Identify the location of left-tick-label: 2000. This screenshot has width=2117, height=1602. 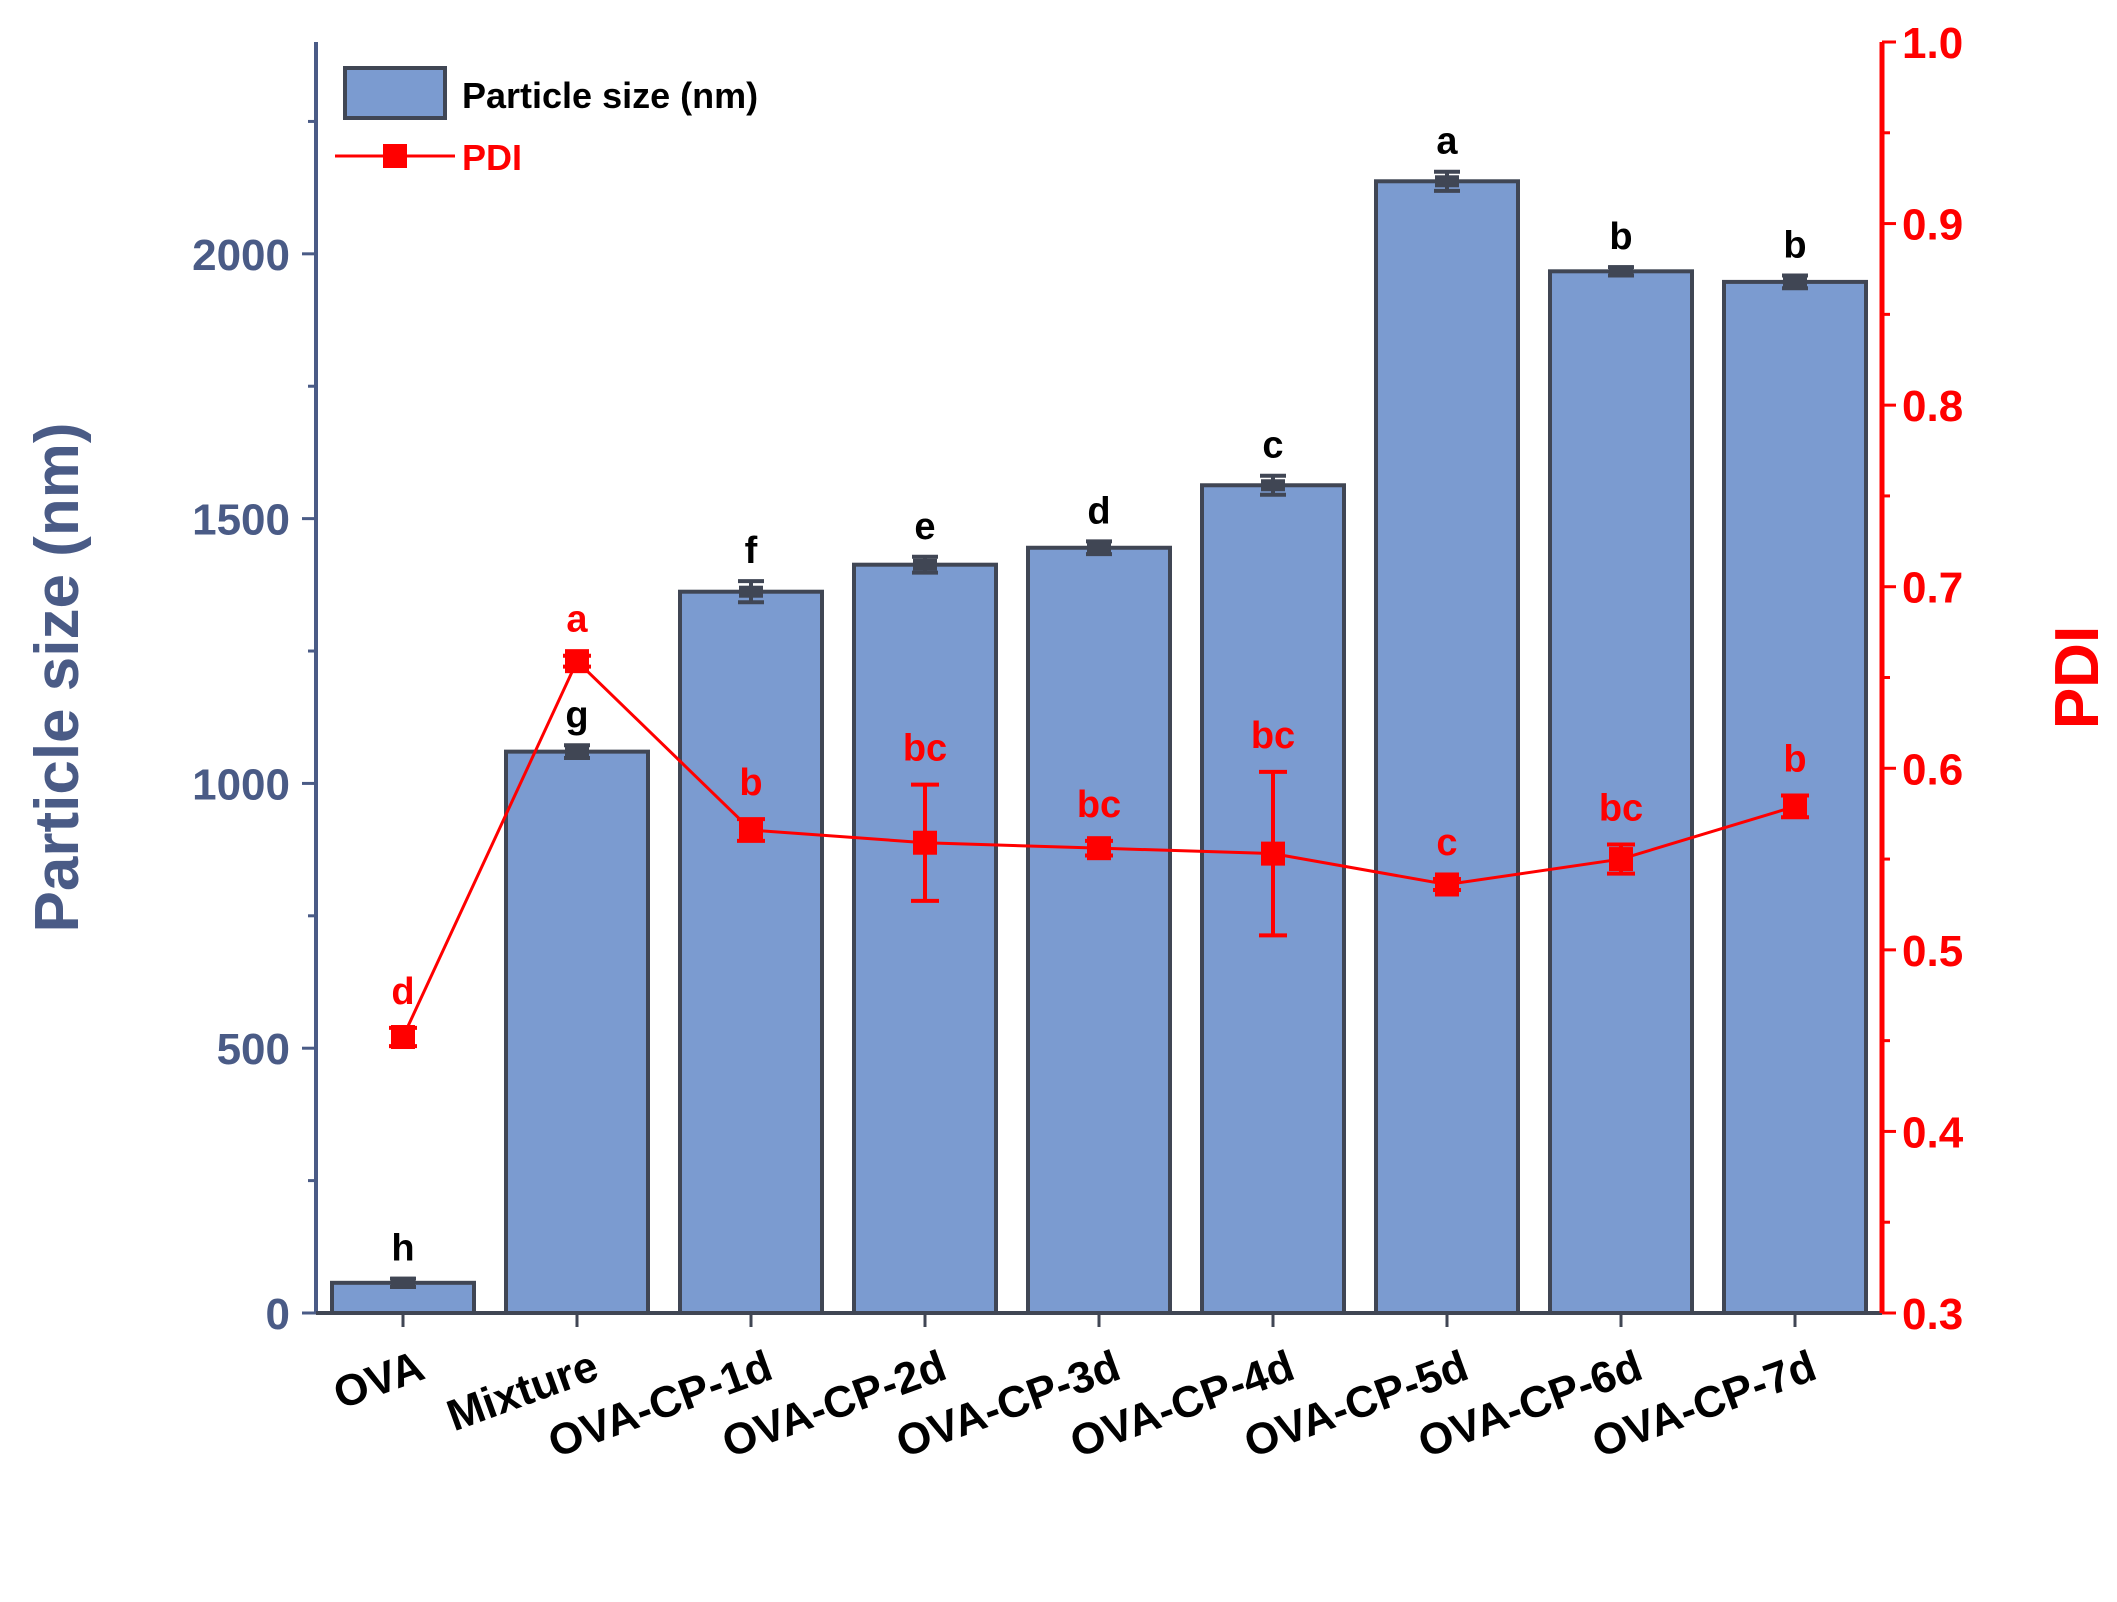
(241, 255).